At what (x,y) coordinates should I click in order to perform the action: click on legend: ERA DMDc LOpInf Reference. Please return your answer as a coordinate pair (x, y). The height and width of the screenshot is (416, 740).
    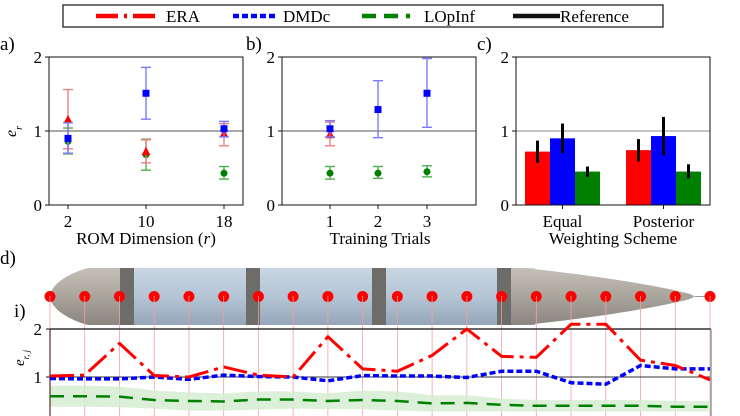
    Looking at the image, I should click on (363, 16).